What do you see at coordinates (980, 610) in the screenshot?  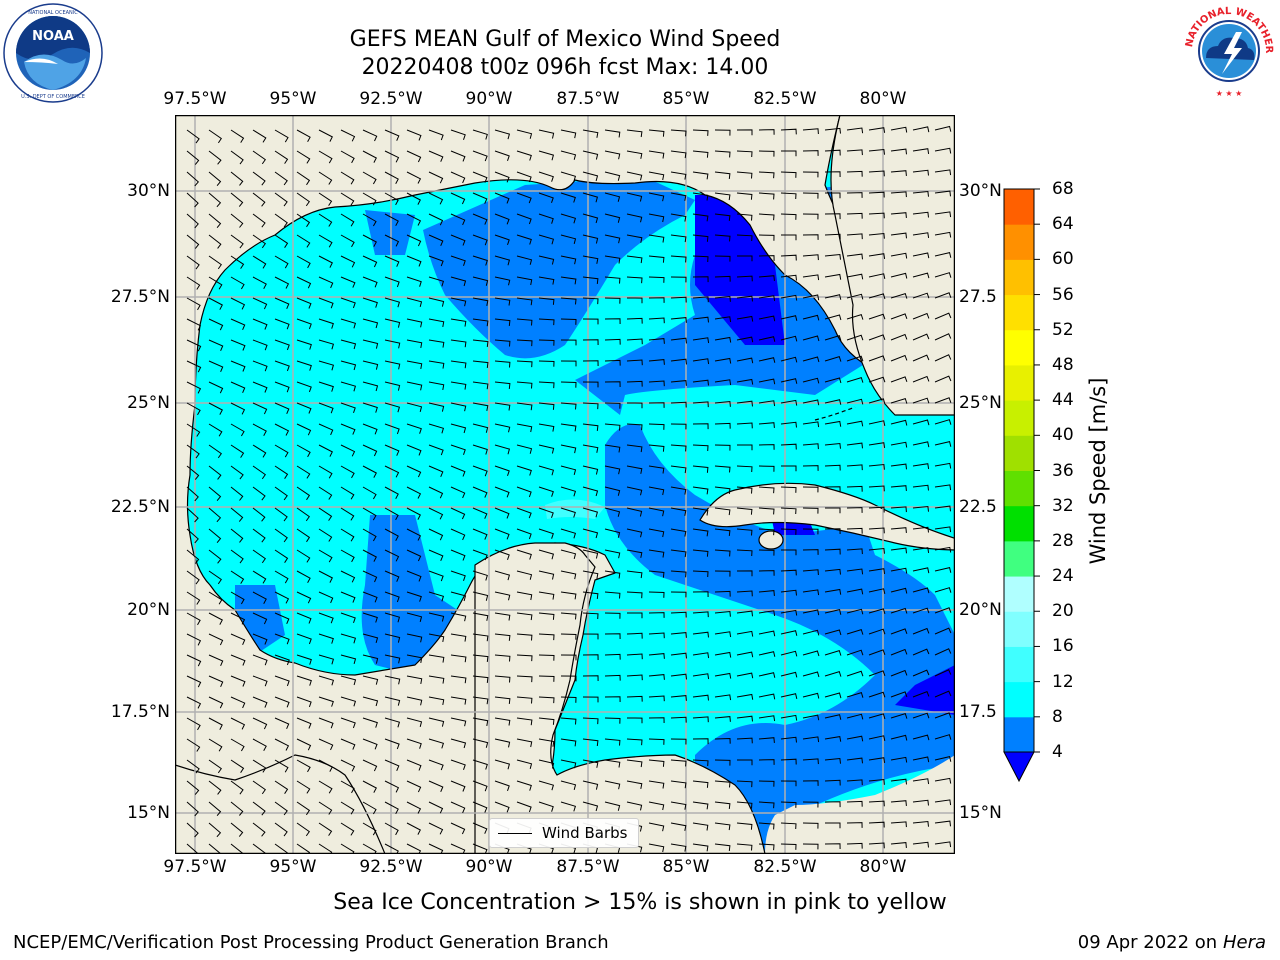 I see `lat-tick-right: 20°N` at bounding box center [980, 610].